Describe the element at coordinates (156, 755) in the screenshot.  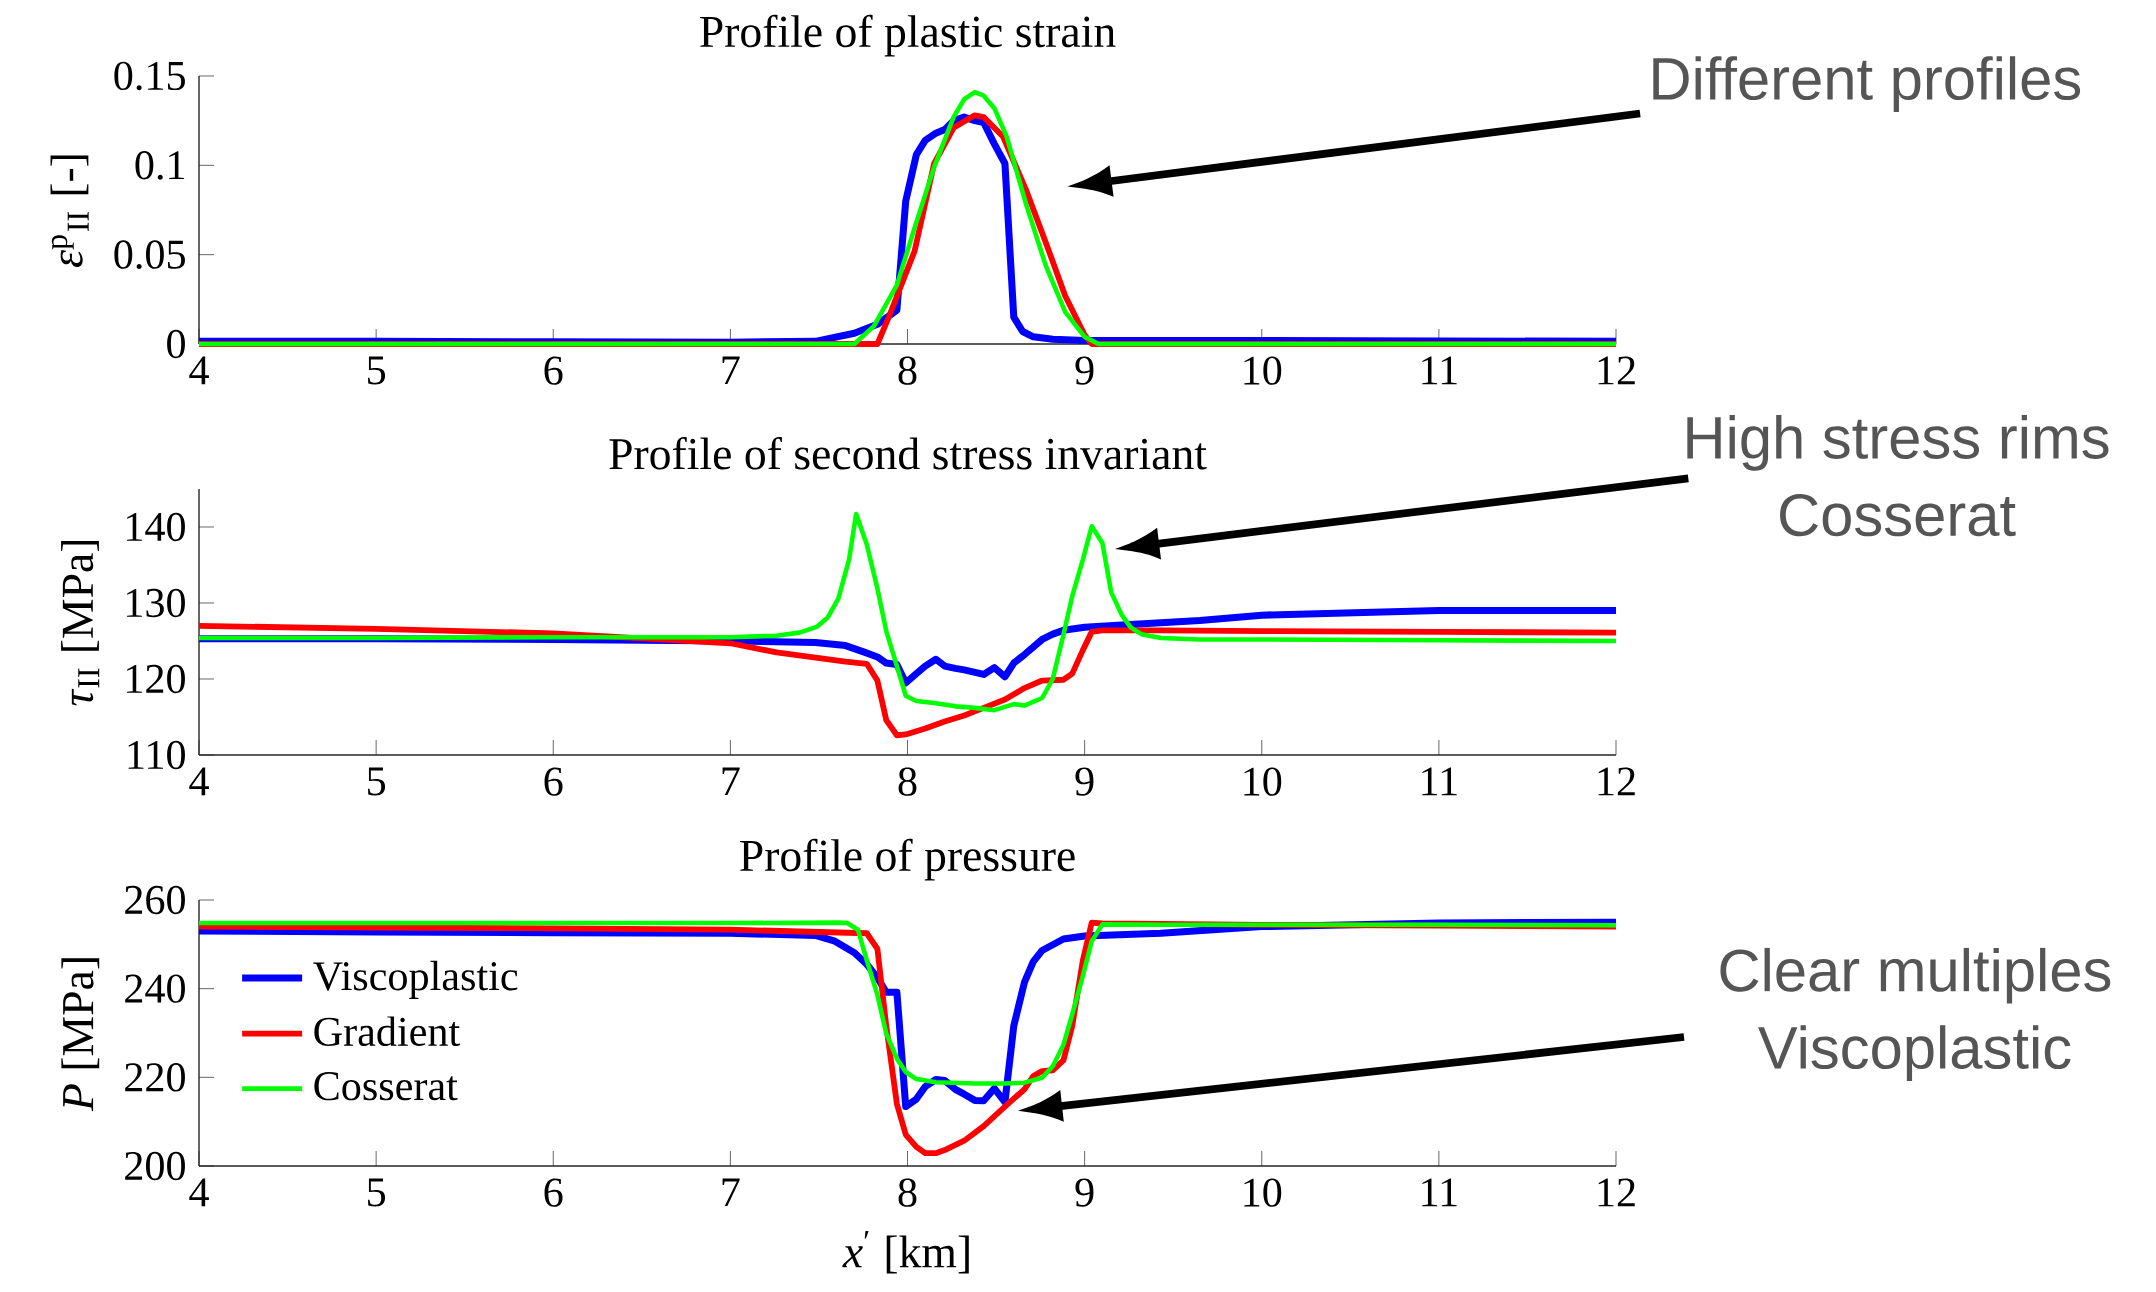
I see `y-tick-label: 110` at that location.